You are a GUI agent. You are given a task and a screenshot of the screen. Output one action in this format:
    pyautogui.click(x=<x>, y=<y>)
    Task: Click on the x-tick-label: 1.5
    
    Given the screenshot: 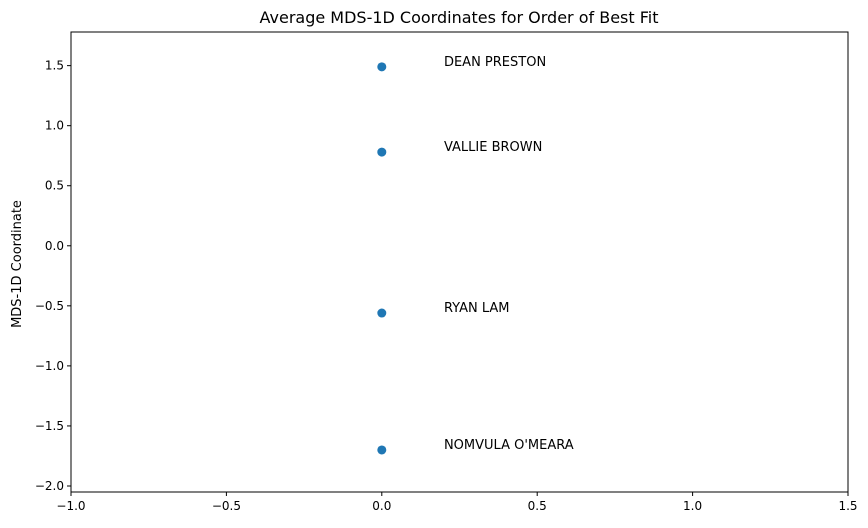 What is the action you would take?
    pyautogui.click(x=847, y=506)
    